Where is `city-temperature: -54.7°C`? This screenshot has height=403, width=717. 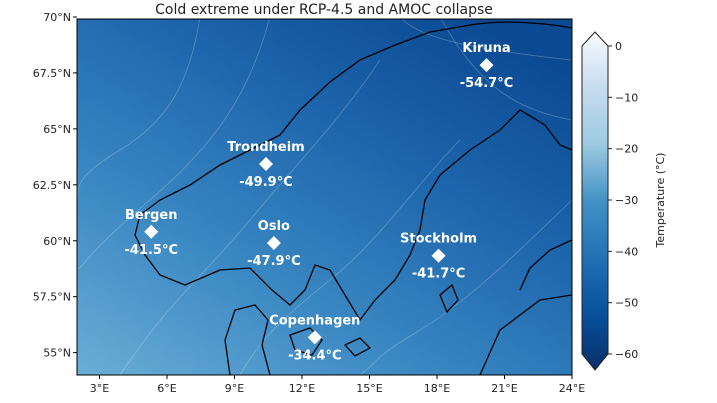
city-temperature: -54.7°C is located at coordinates (487, 83).